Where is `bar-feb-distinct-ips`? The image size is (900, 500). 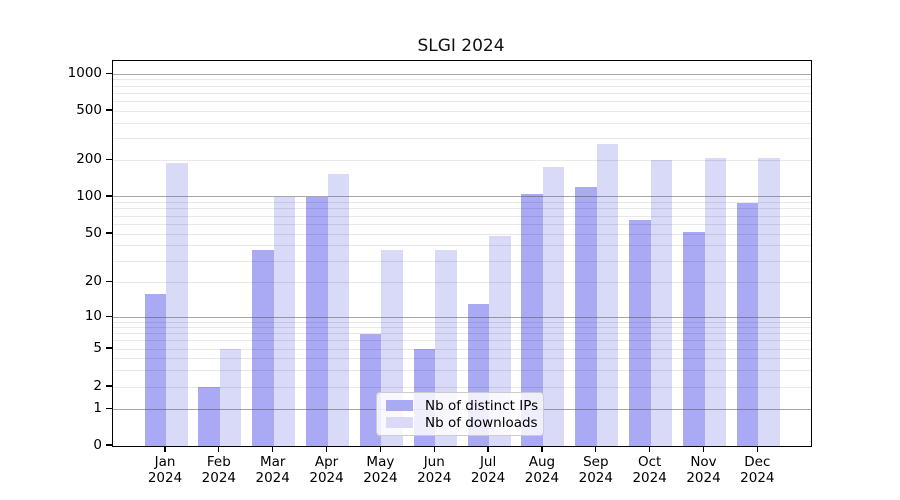 bar-feb-distinct-ips is located at coordinates (209, 416).